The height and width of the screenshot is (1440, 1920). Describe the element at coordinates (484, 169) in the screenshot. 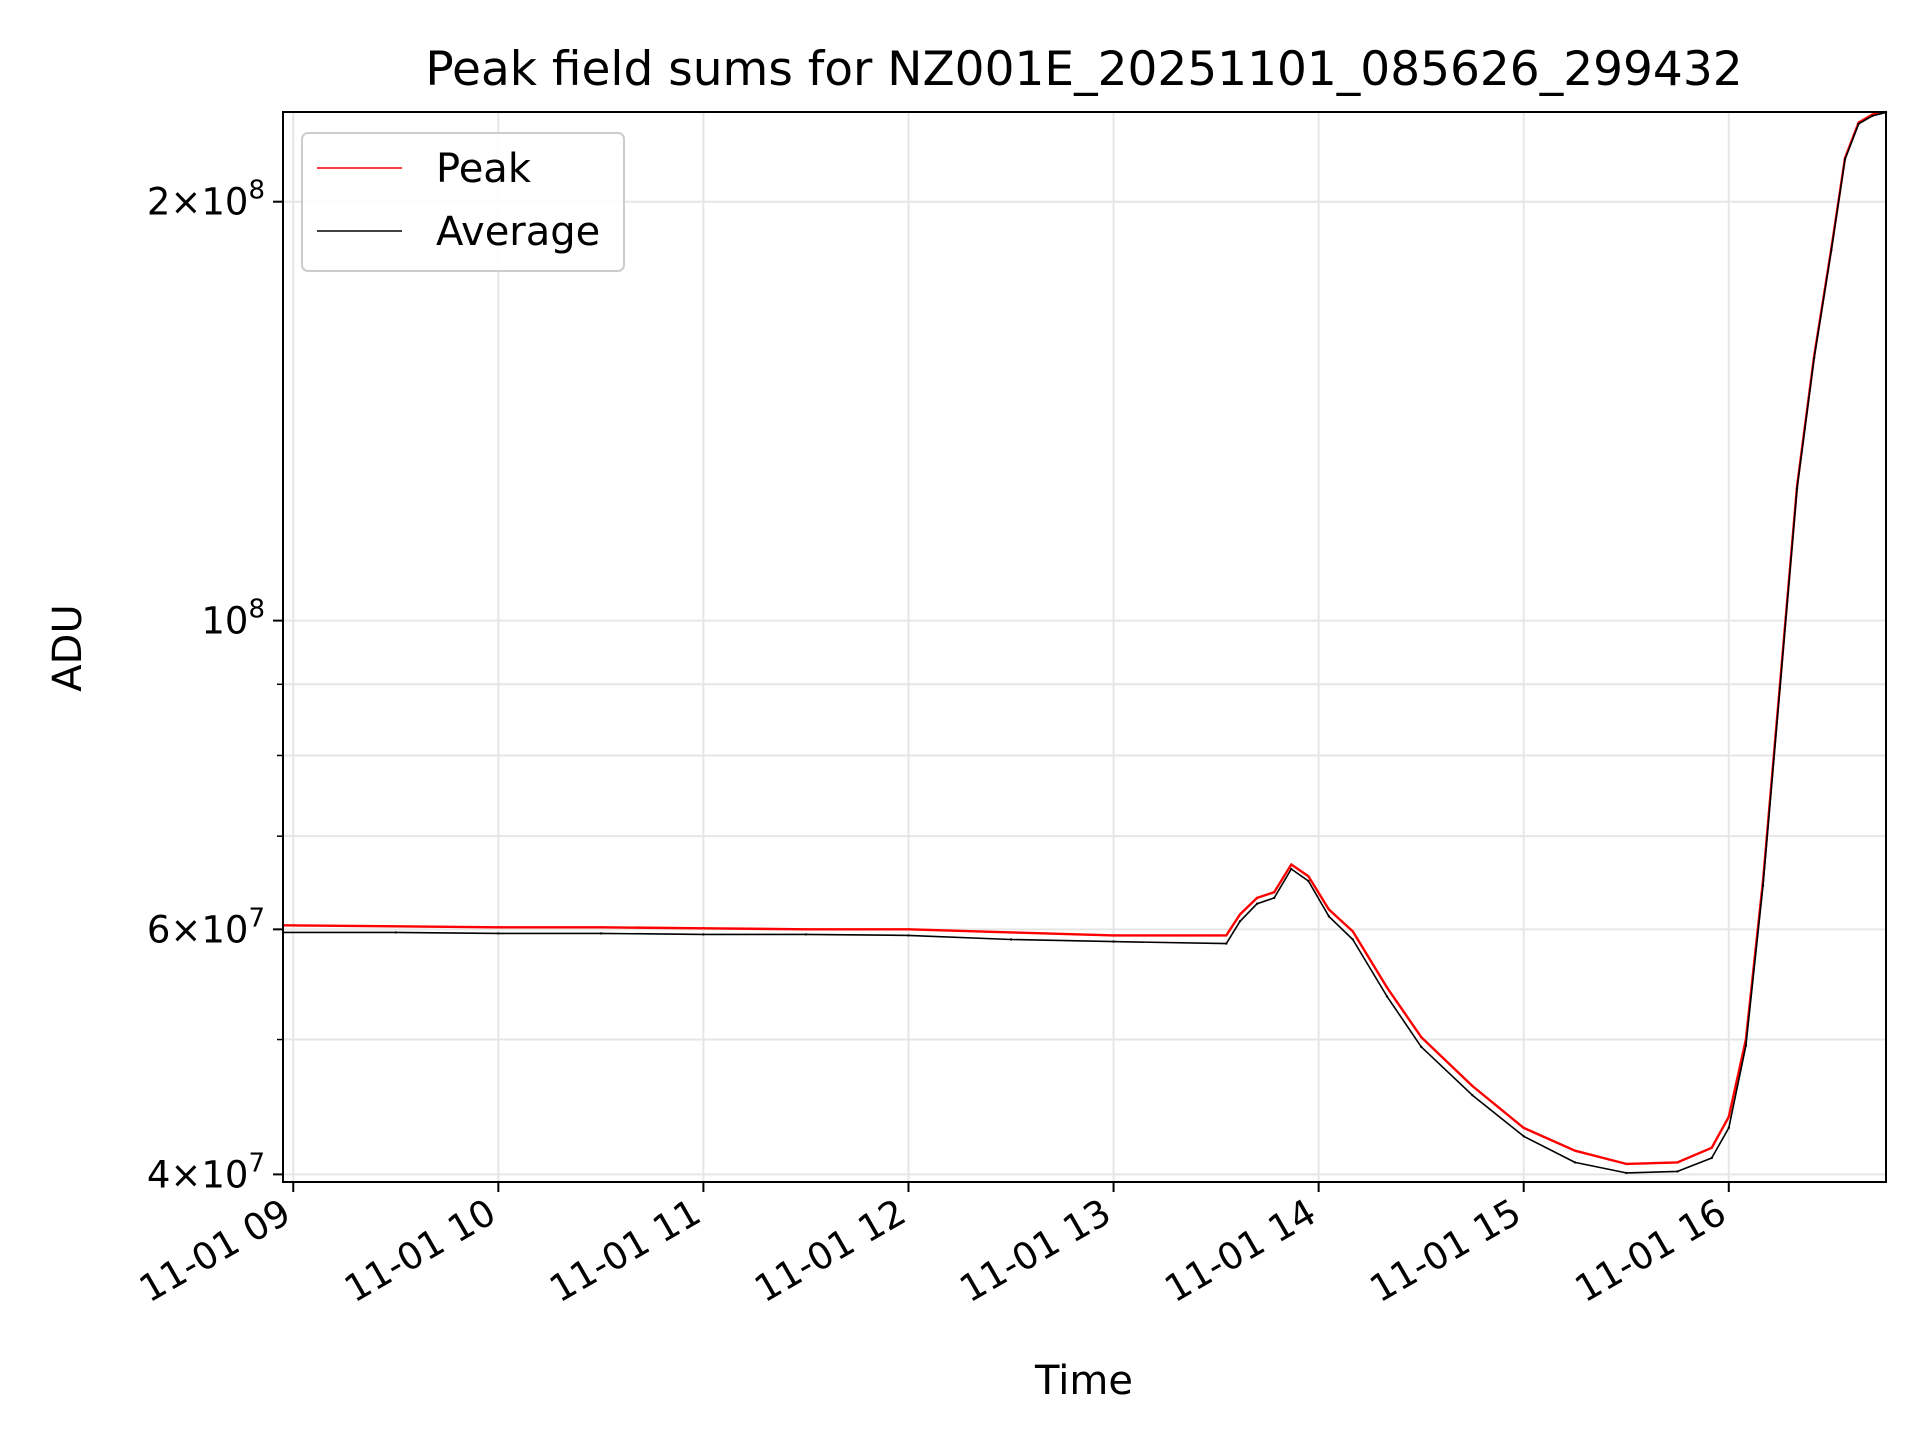

I see `legend-peak-label: Peak` at that location.